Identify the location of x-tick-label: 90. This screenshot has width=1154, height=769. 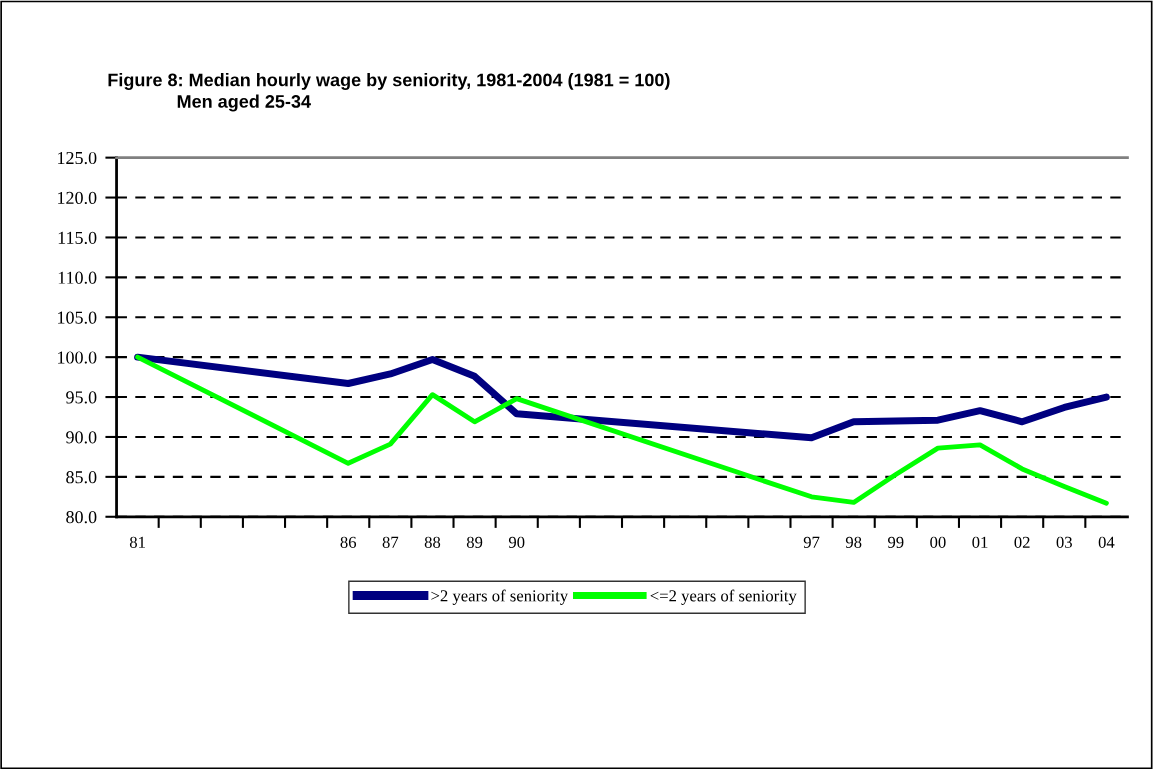
(516, 542).